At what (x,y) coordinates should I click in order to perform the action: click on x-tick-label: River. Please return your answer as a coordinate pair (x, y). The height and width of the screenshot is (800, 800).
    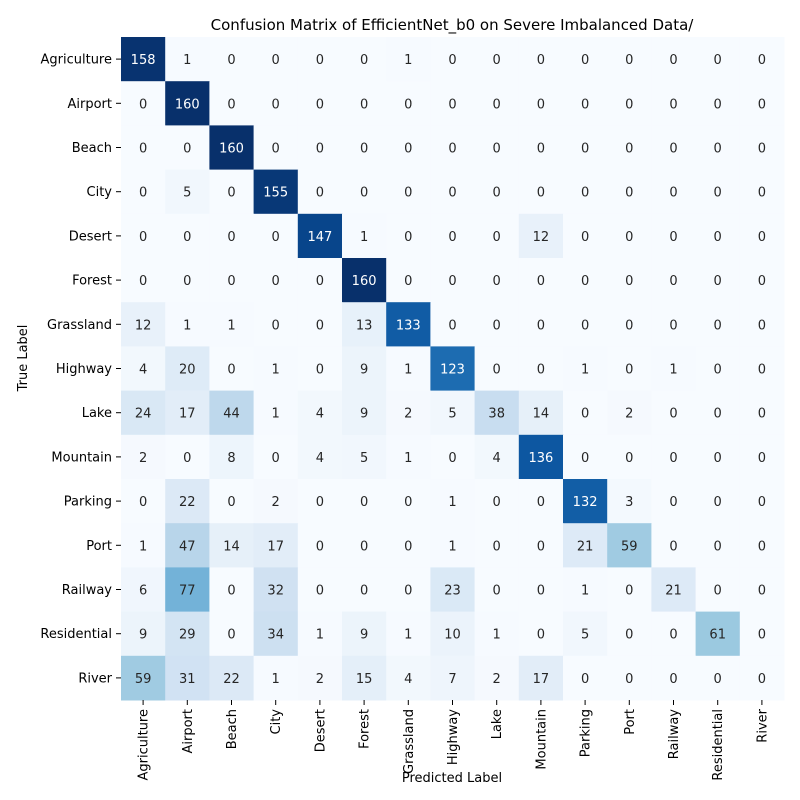
    Looking at the image, I should click on (762, 725).